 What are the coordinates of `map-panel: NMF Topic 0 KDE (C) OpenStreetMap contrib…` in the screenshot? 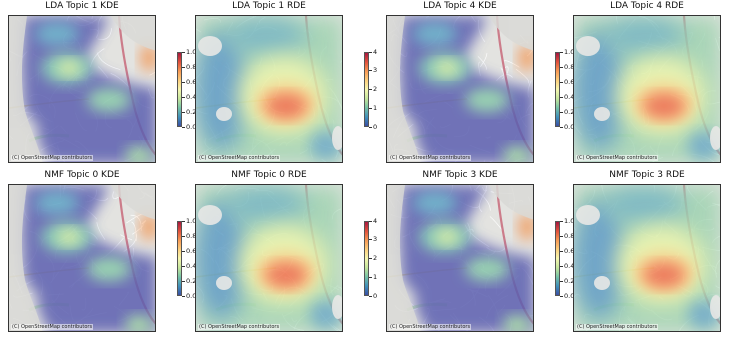 It's located at (82, 251).